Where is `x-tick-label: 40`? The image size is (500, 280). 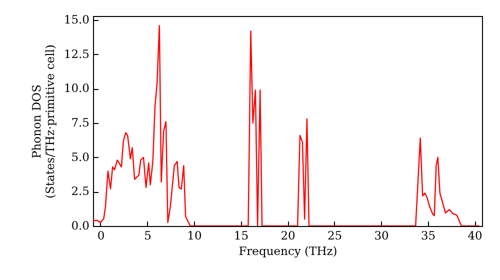 x-tick-label: 40 is located at coordinates (475, 235).